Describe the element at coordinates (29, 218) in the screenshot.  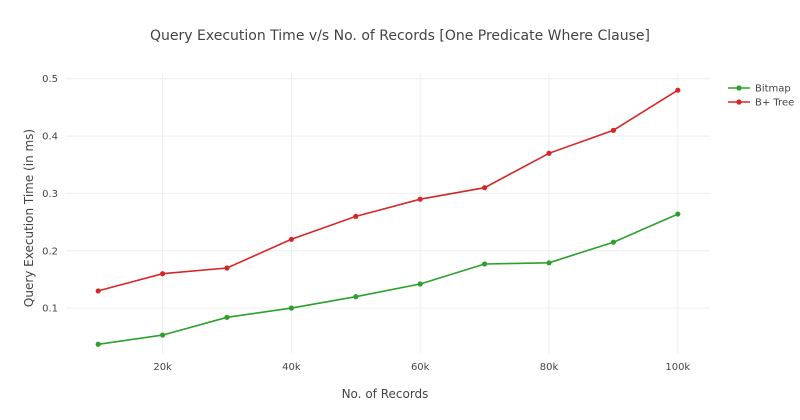
I see `y-axis-label: Query Execution Time (in ms)` at that location.